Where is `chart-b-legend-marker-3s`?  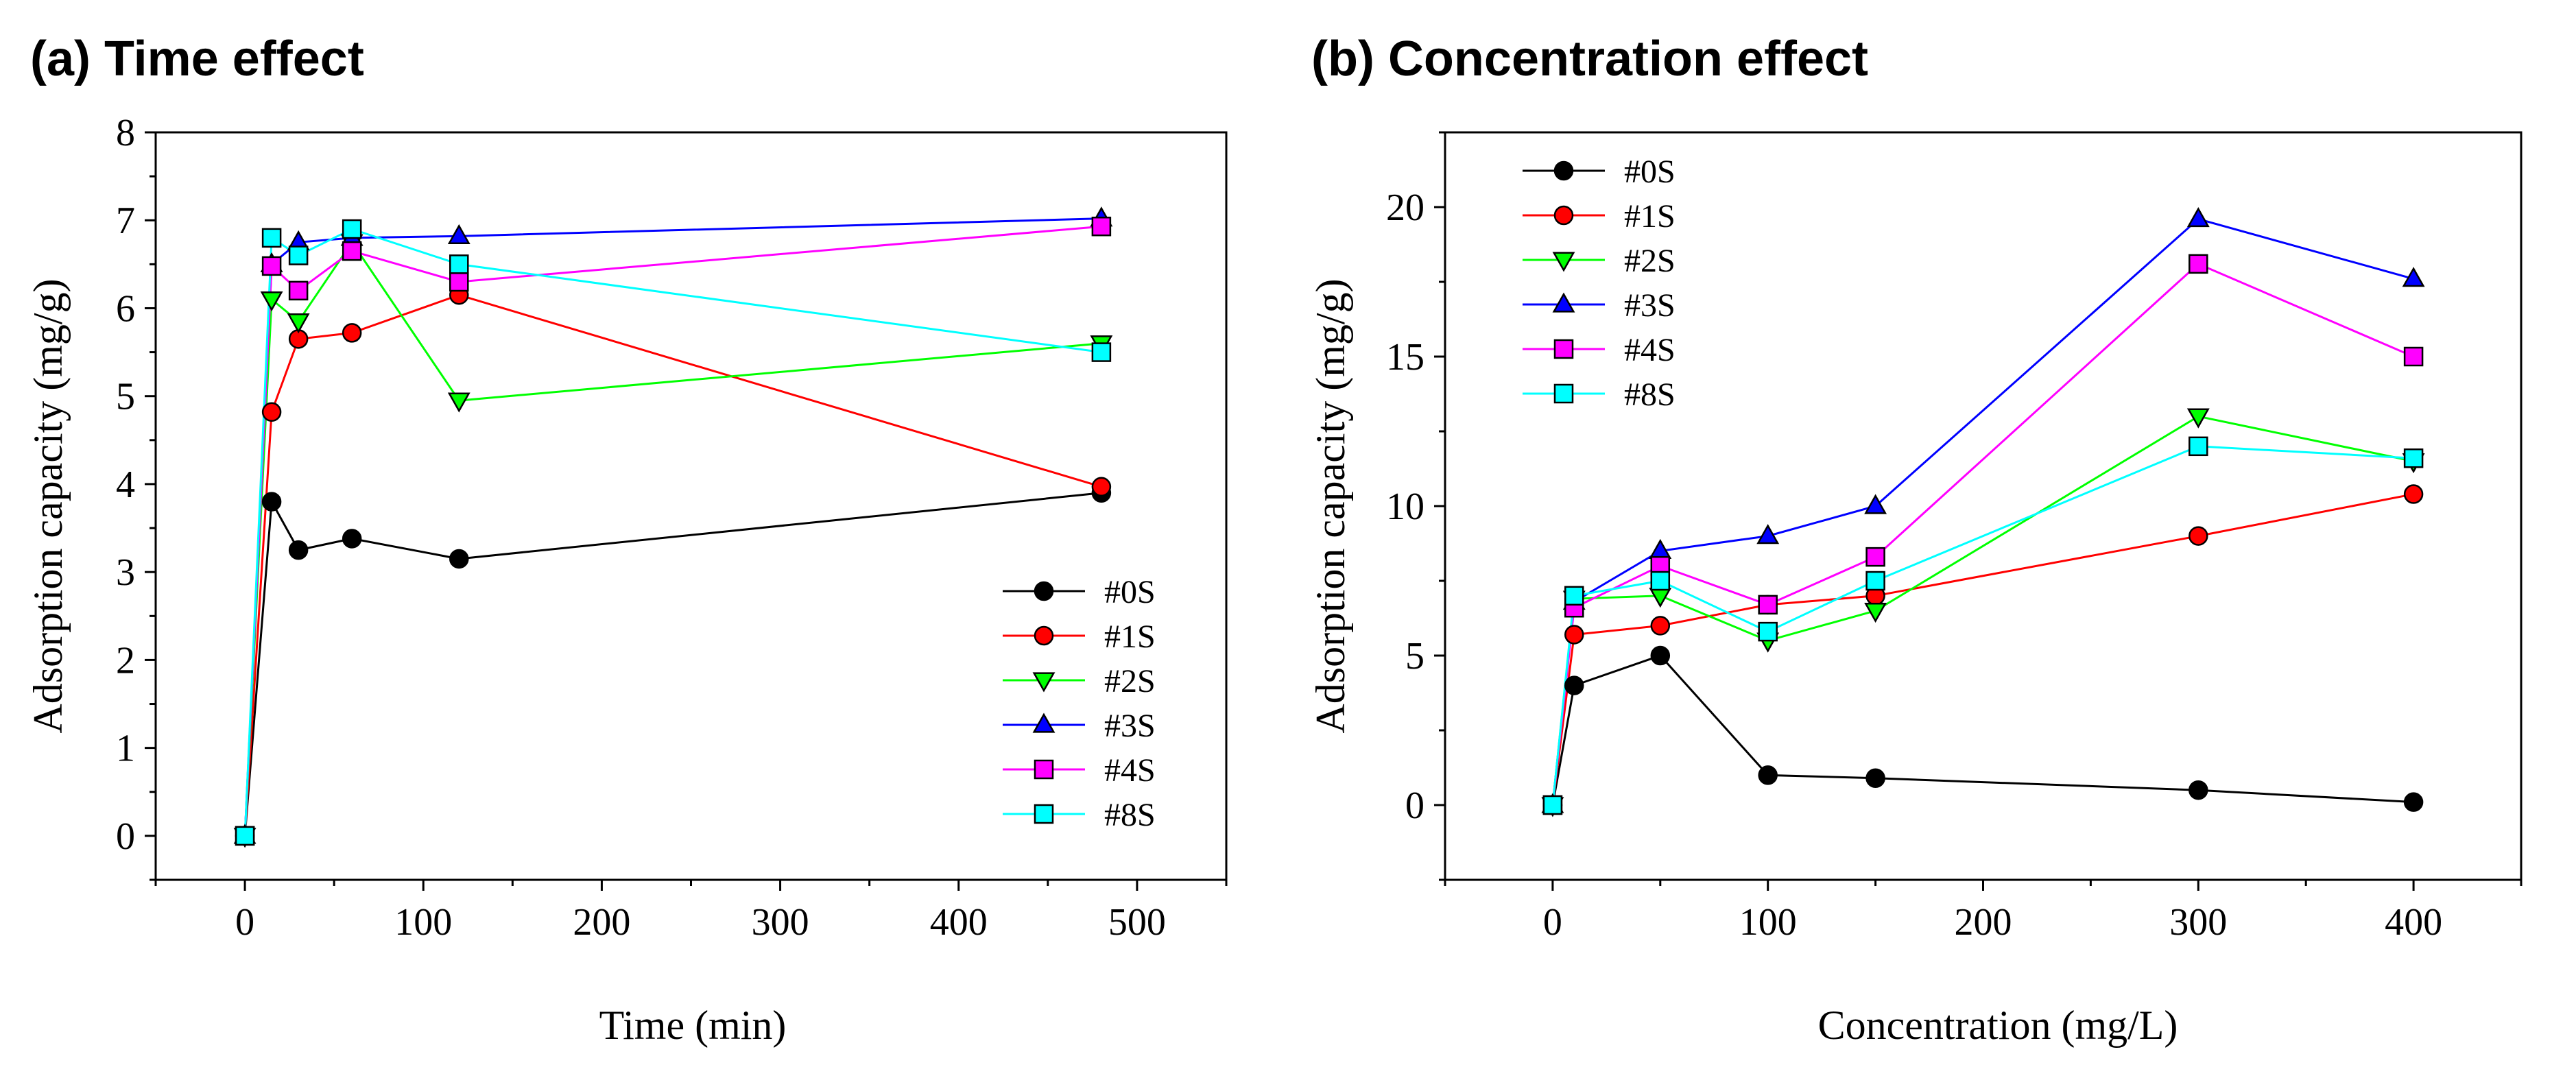
chart-b-legend-marker-3s is located at coordinates (1563, 303).